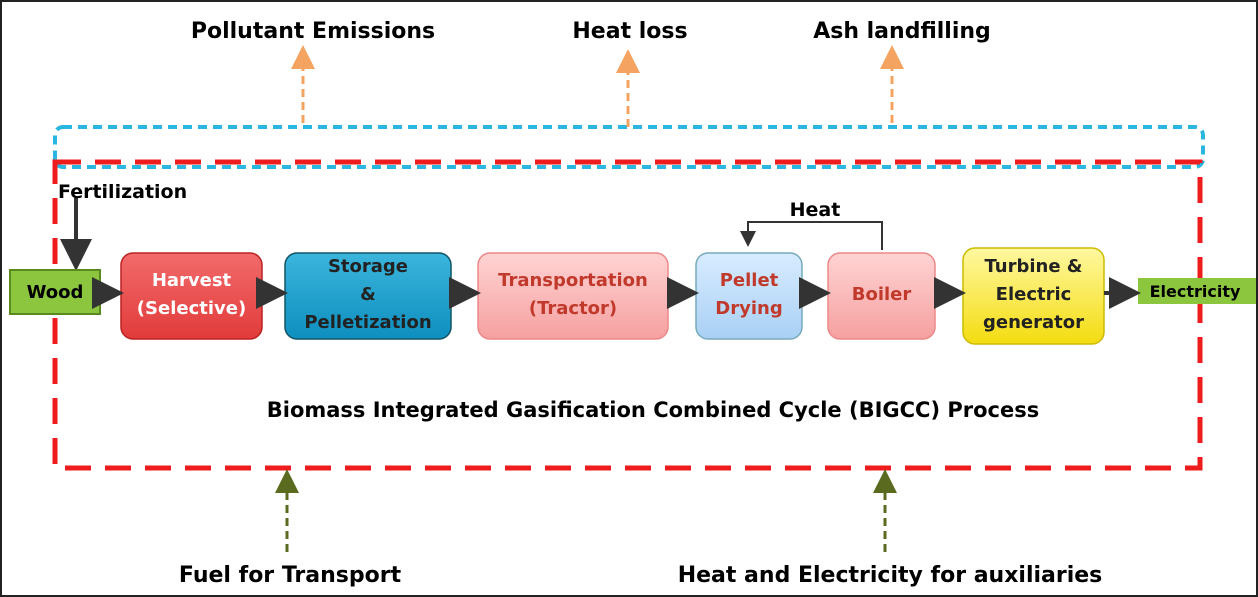 The height and width of the screenshot is (597, 1258). What do you see at coordinates (815, 210) in the screenshot?
I see `label: Heat` at bounding box center [815, 210].